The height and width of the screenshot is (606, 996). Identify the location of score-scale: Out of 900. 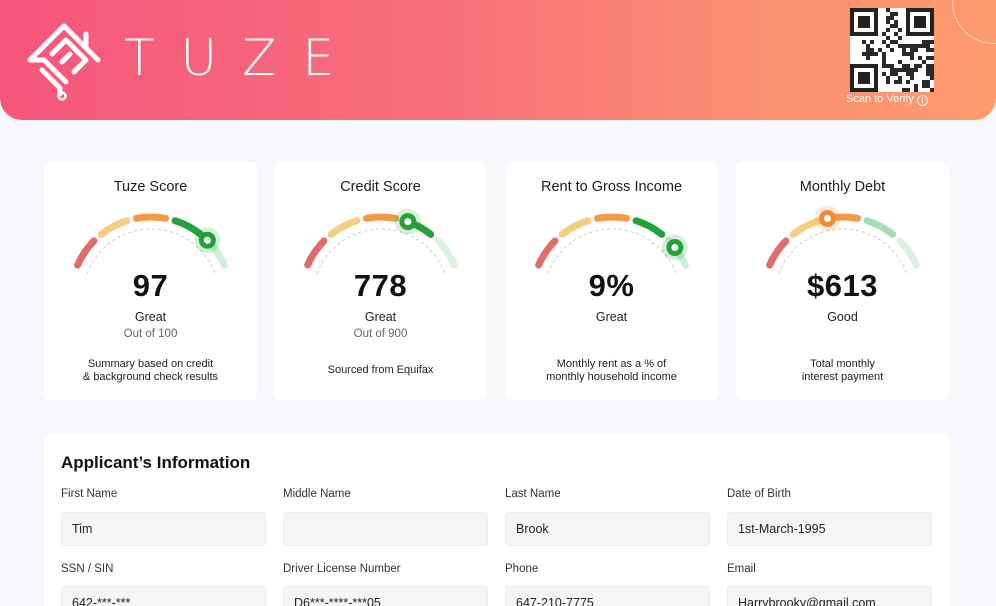
(380, 334).